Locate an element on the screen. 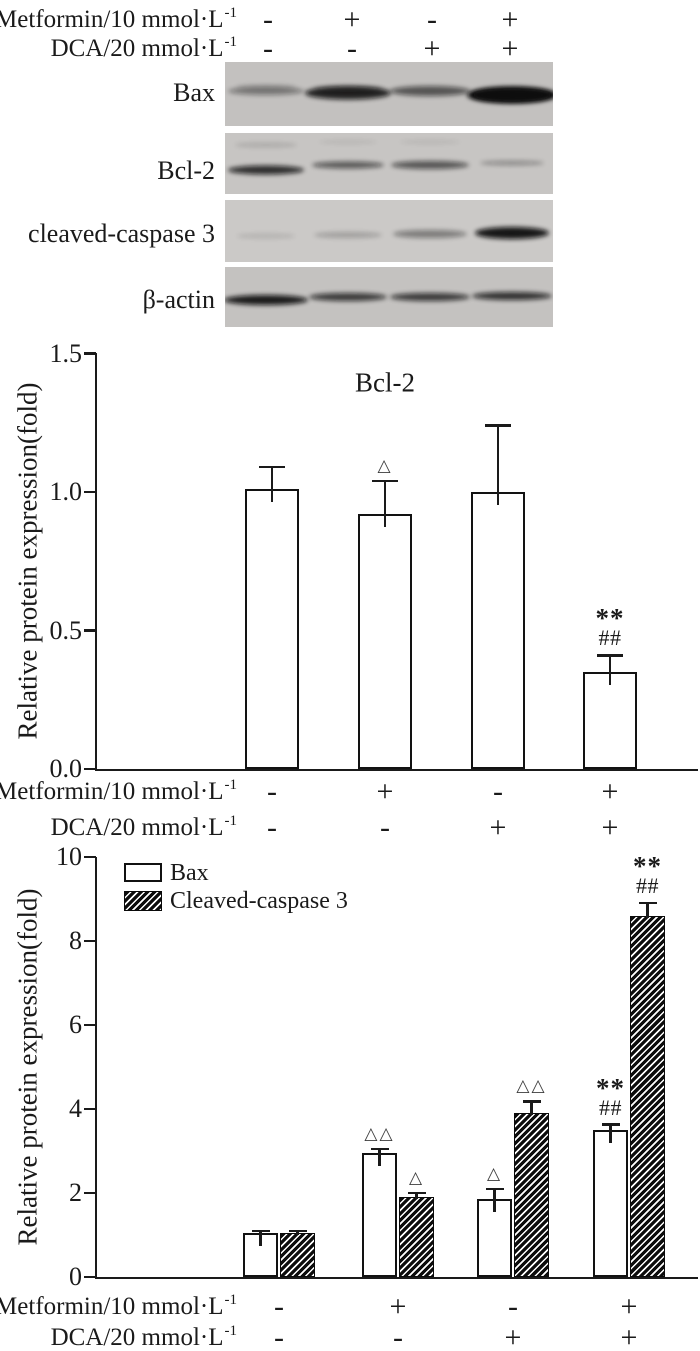 The image size is (700, 1351). y-tick-label: 4 is located at coordinates (75, 1108).